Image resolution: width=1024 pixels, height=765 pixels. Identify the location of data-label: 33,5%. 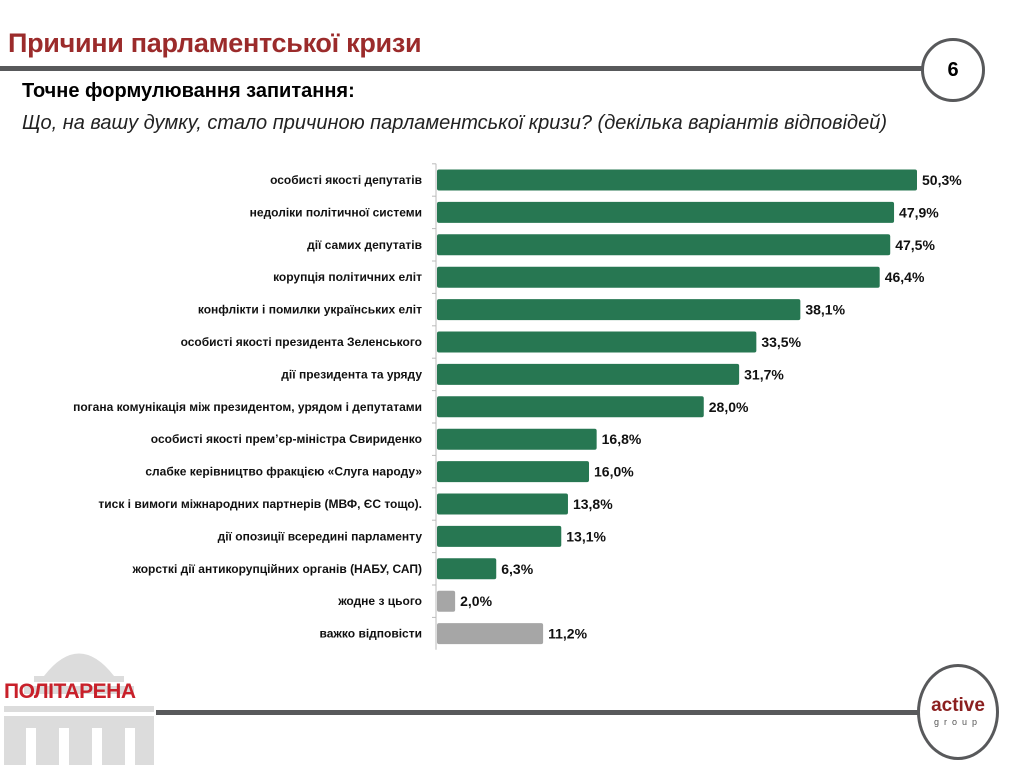
(781, 342).